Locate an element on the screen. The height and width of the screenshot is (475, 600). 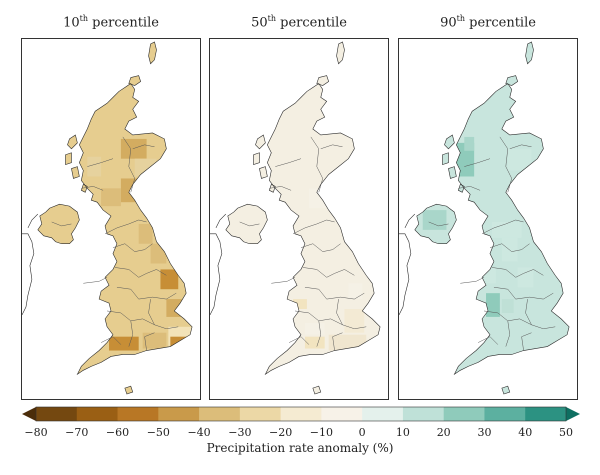
ireland-north-coastline is located at coordinates (410, 221).